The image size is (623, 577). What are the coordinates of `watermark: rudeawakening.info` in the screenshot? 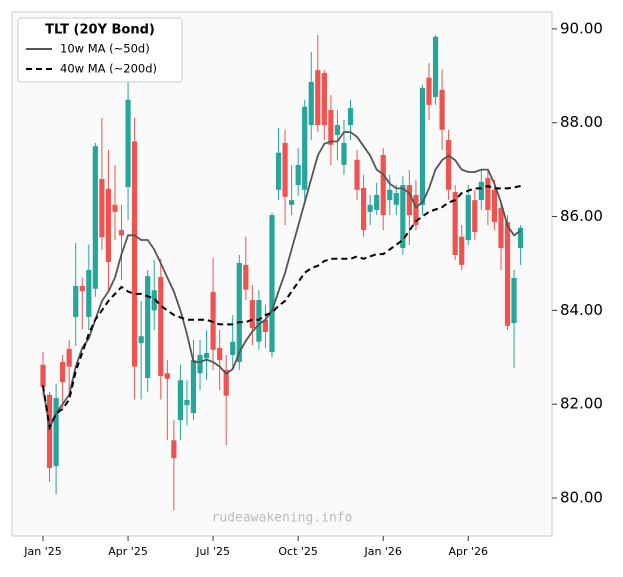 It's located at (282, 518).